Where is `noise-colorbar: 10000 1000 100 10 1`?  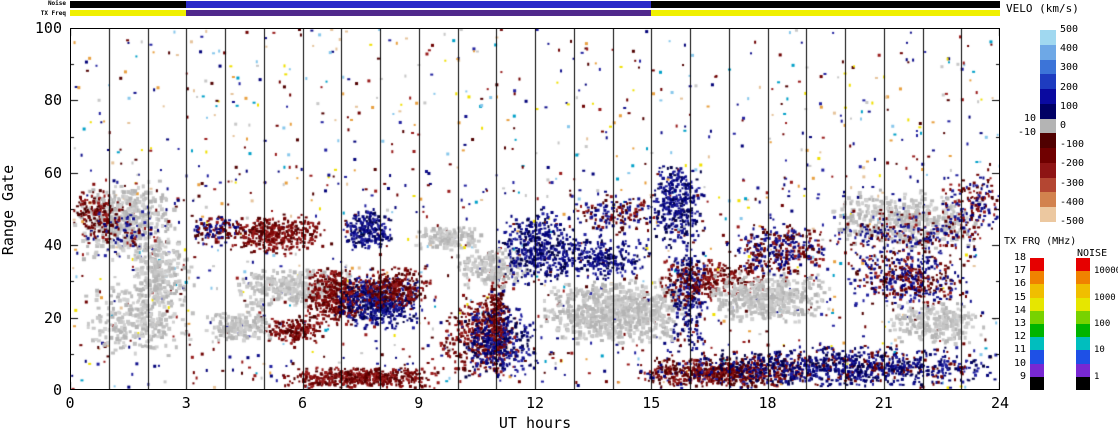 noise-colorbar: 10000 1000 100 10 1 is located at coordinates (1097, 324).